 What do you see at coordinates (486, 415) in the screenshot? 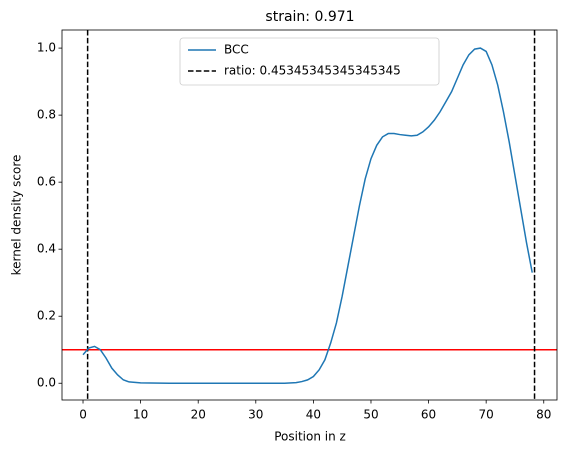
I see `x-tick-label: 70` at bounding box center [486, 415].